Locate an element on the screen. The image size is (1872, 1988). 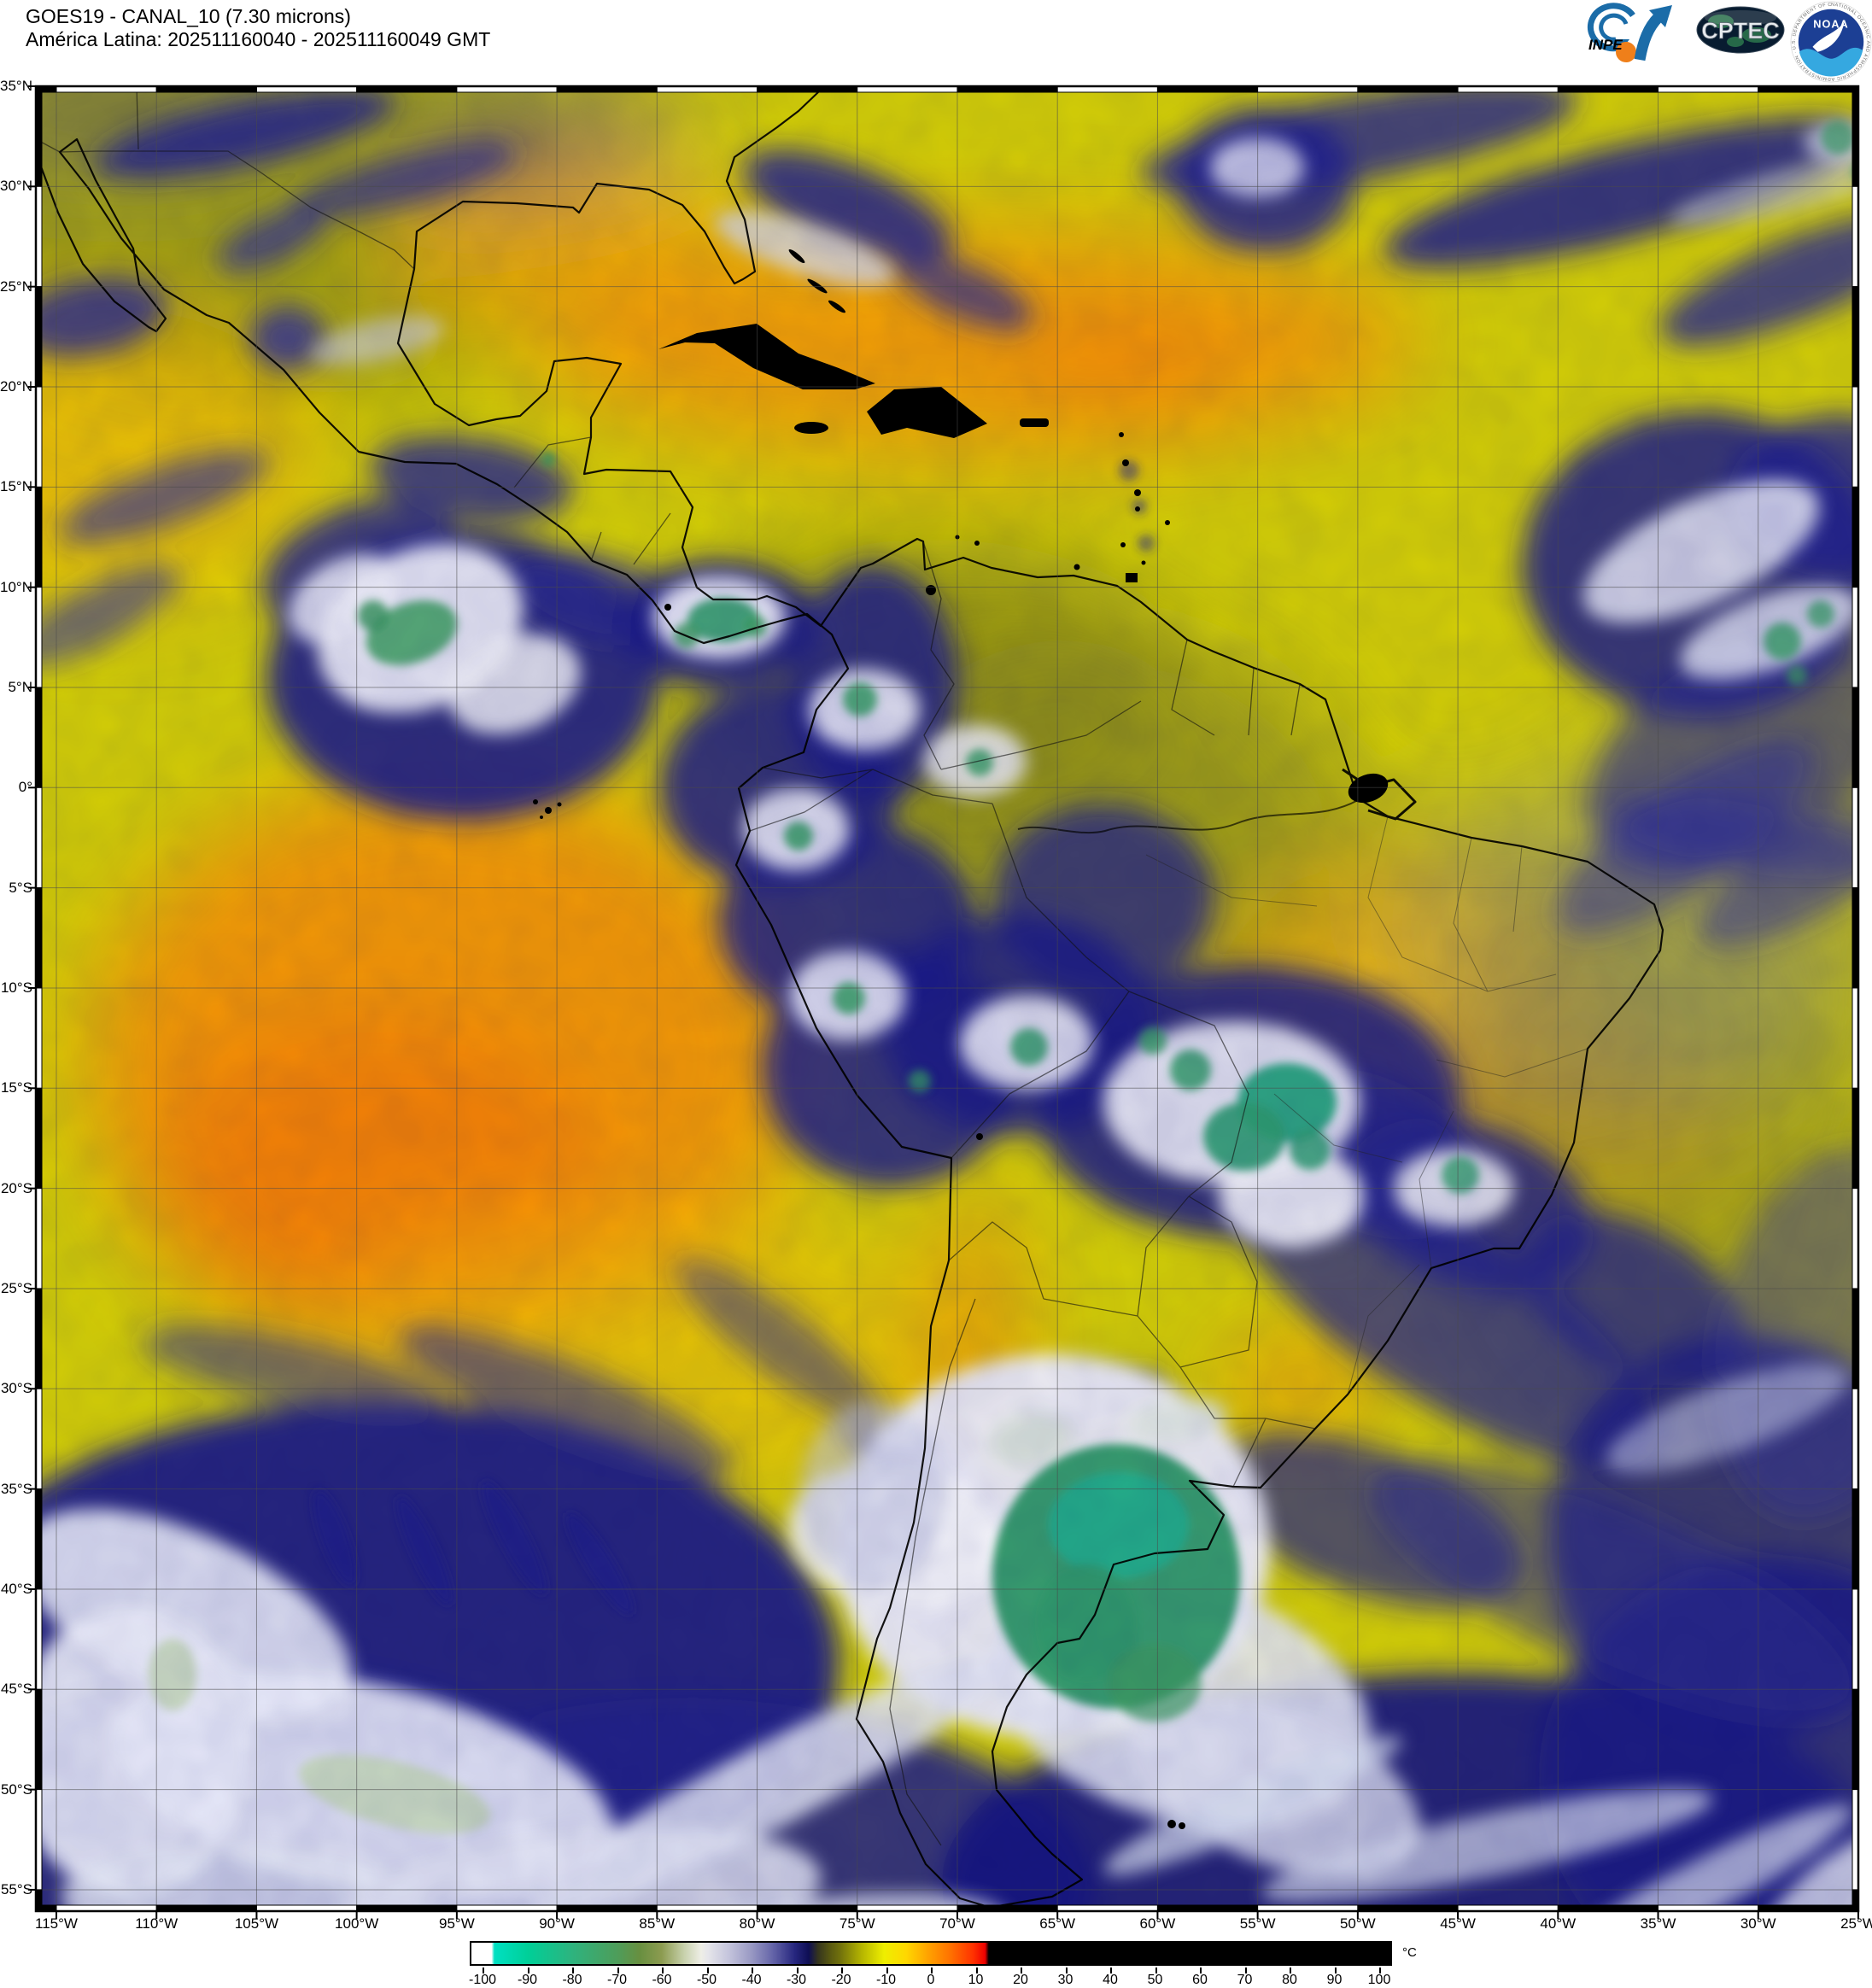
lat-tick-label: 50°S is located at coordinates (16, 1789).